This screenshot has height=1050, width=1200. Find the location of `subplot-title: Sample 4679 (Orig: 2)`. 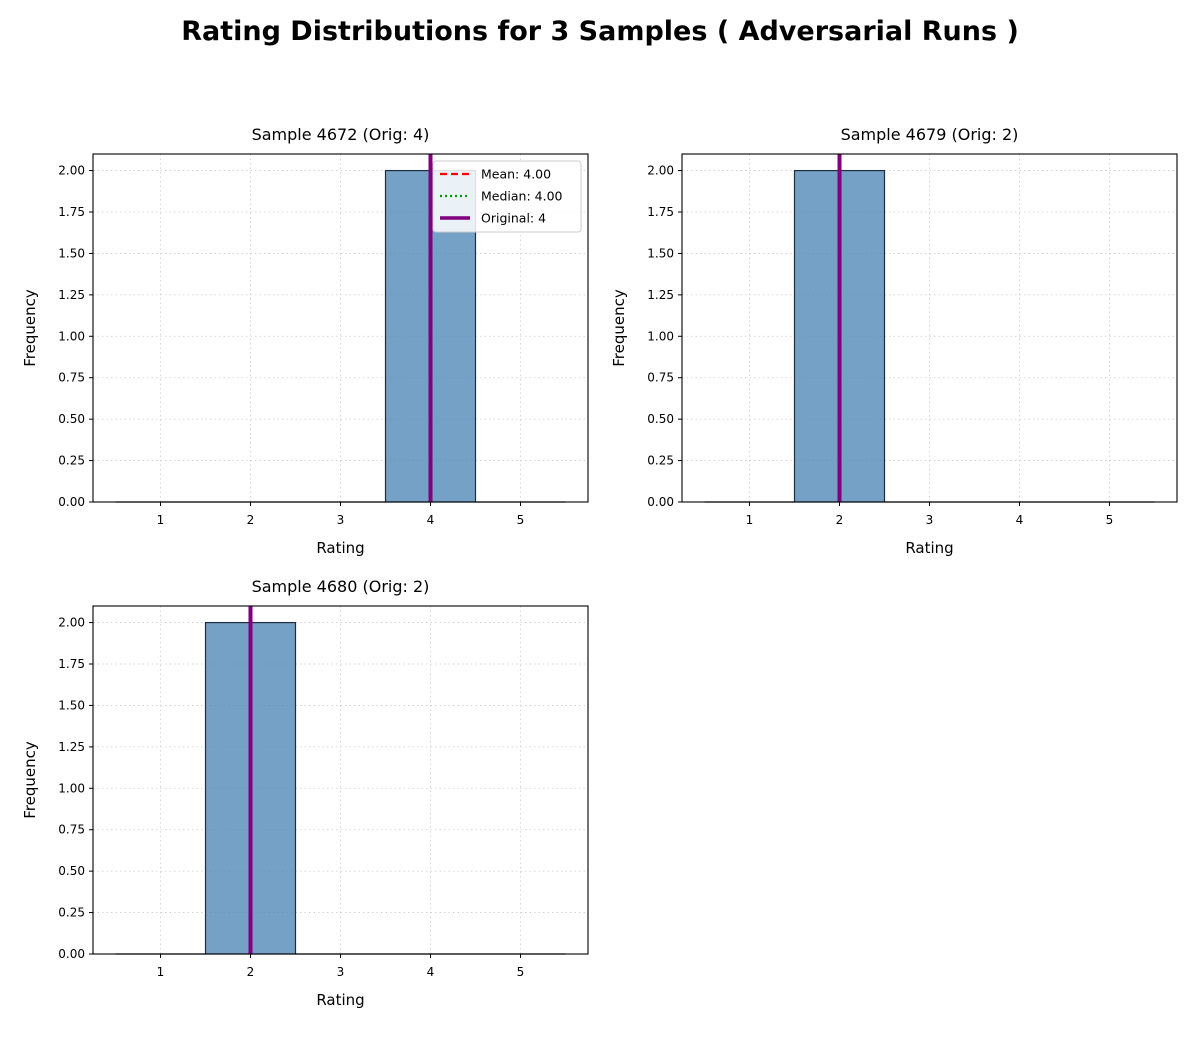

subplot-title: Sample 4679 (Orig: 2) is located at coordinates (930, 134).